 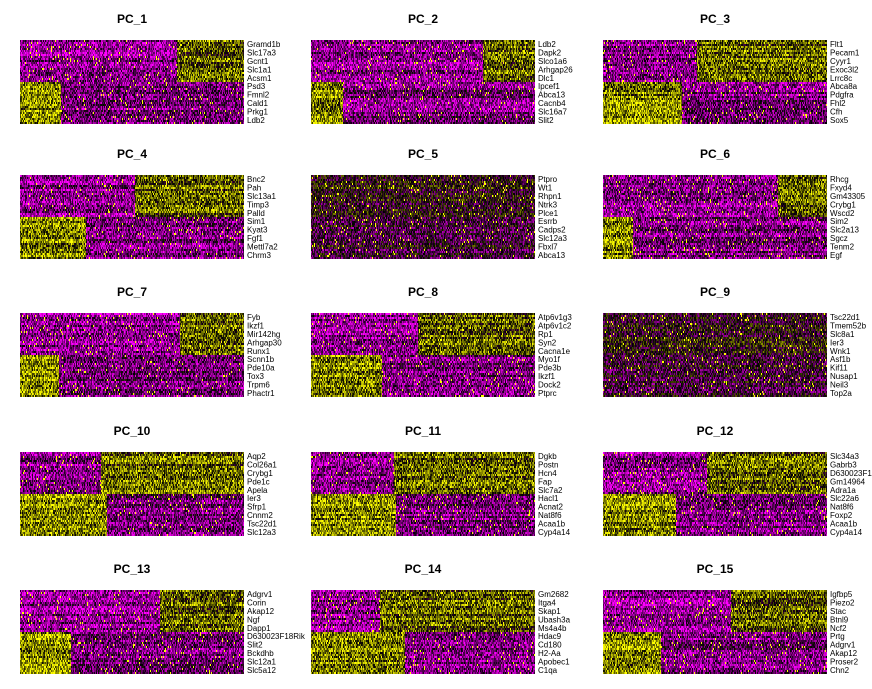 What do you see at coordinates (552, 230) in the screenshot?
I see `gene-label: Cadps2` at bounding box center [552, 230].